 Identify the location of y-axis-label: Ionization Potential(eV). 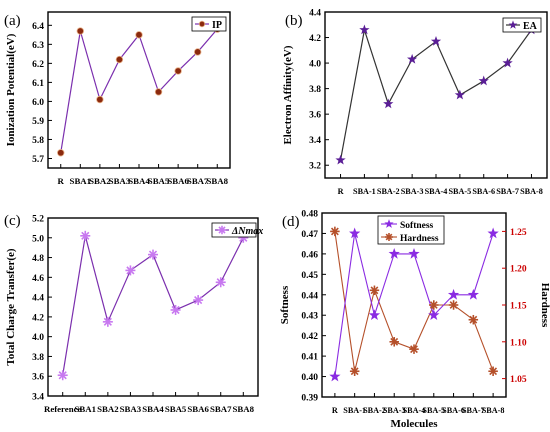
(11, 89).